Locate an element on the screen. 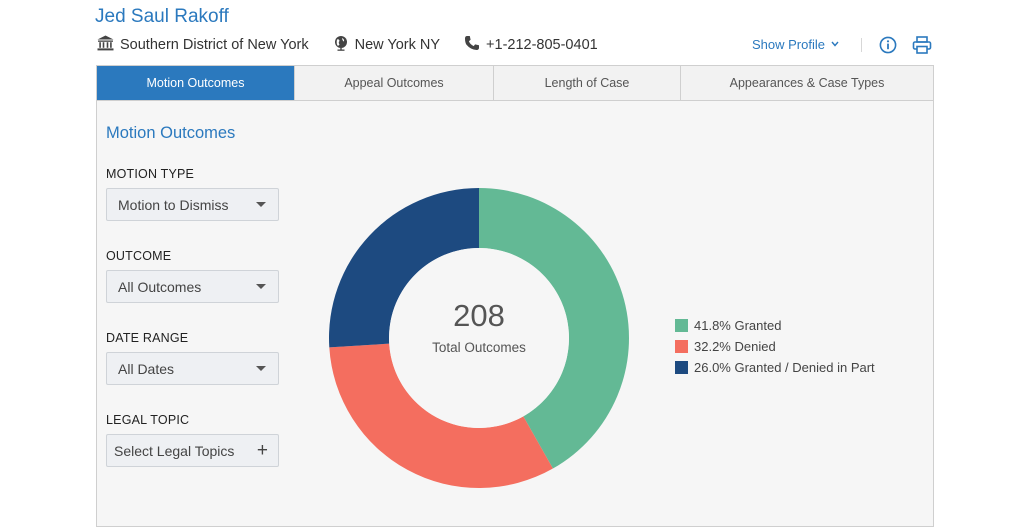  phone-info: +1-212-805-0401 is located at coordinates (531, 45).